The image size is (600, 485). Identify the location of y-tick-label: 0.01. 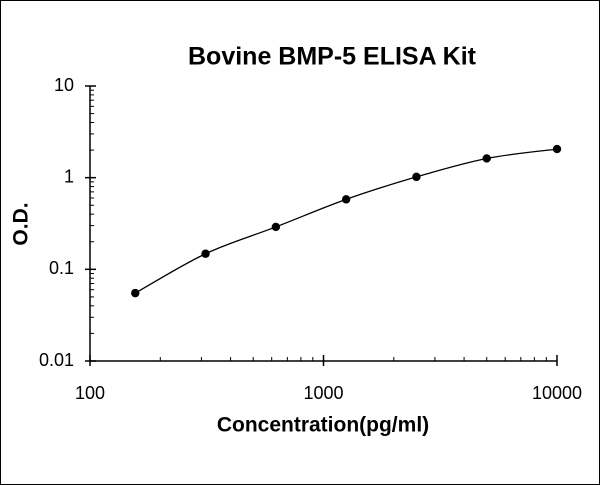
(56, 360).